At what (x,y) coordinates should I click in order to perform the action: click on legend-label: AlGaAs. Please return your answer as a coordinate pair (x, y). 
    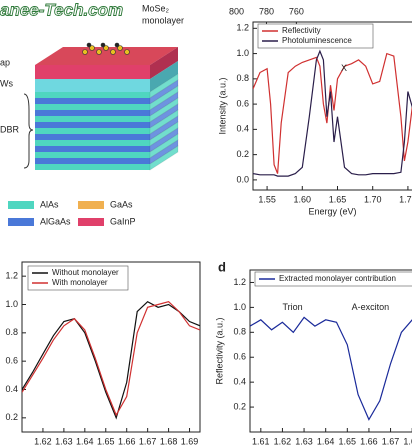
    Looking at the image, I should click on (55, 221).